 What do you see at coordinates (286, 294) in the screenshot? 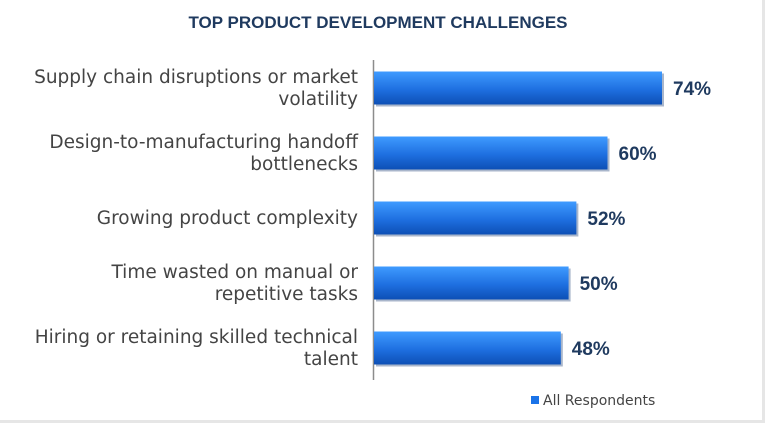
I see `category-label-4-line-2: repetitive tasks` at bounding box center [286, 294].